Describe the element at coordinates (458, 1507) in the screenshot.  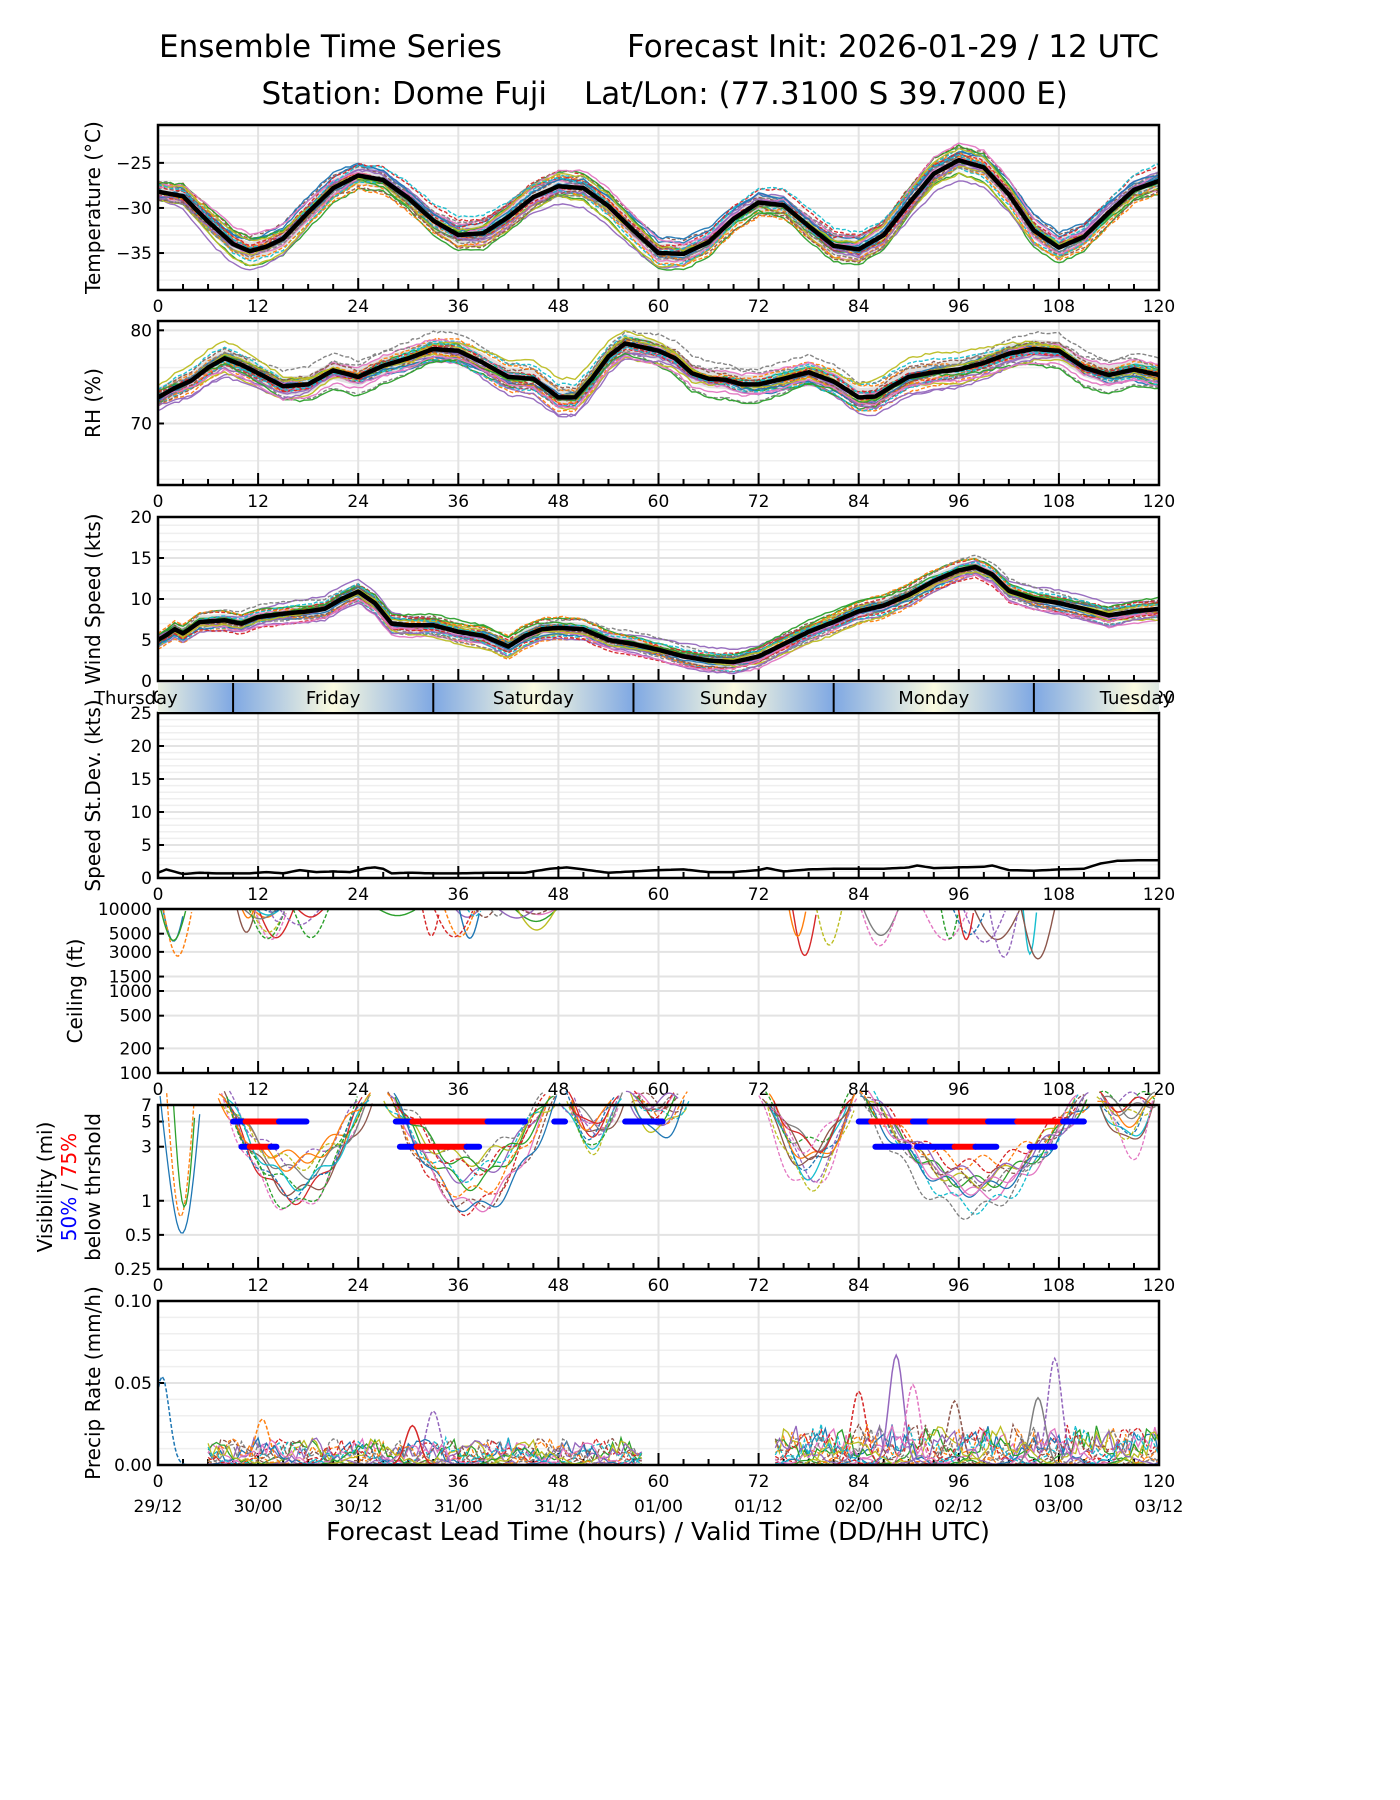
I see `valid-time-label: 31/00` at that location.